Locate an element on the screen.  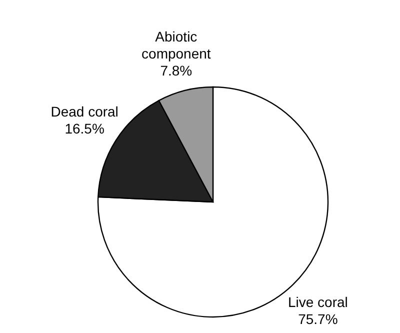
slice-label: Dead coral is located at coordinates (84, 111).